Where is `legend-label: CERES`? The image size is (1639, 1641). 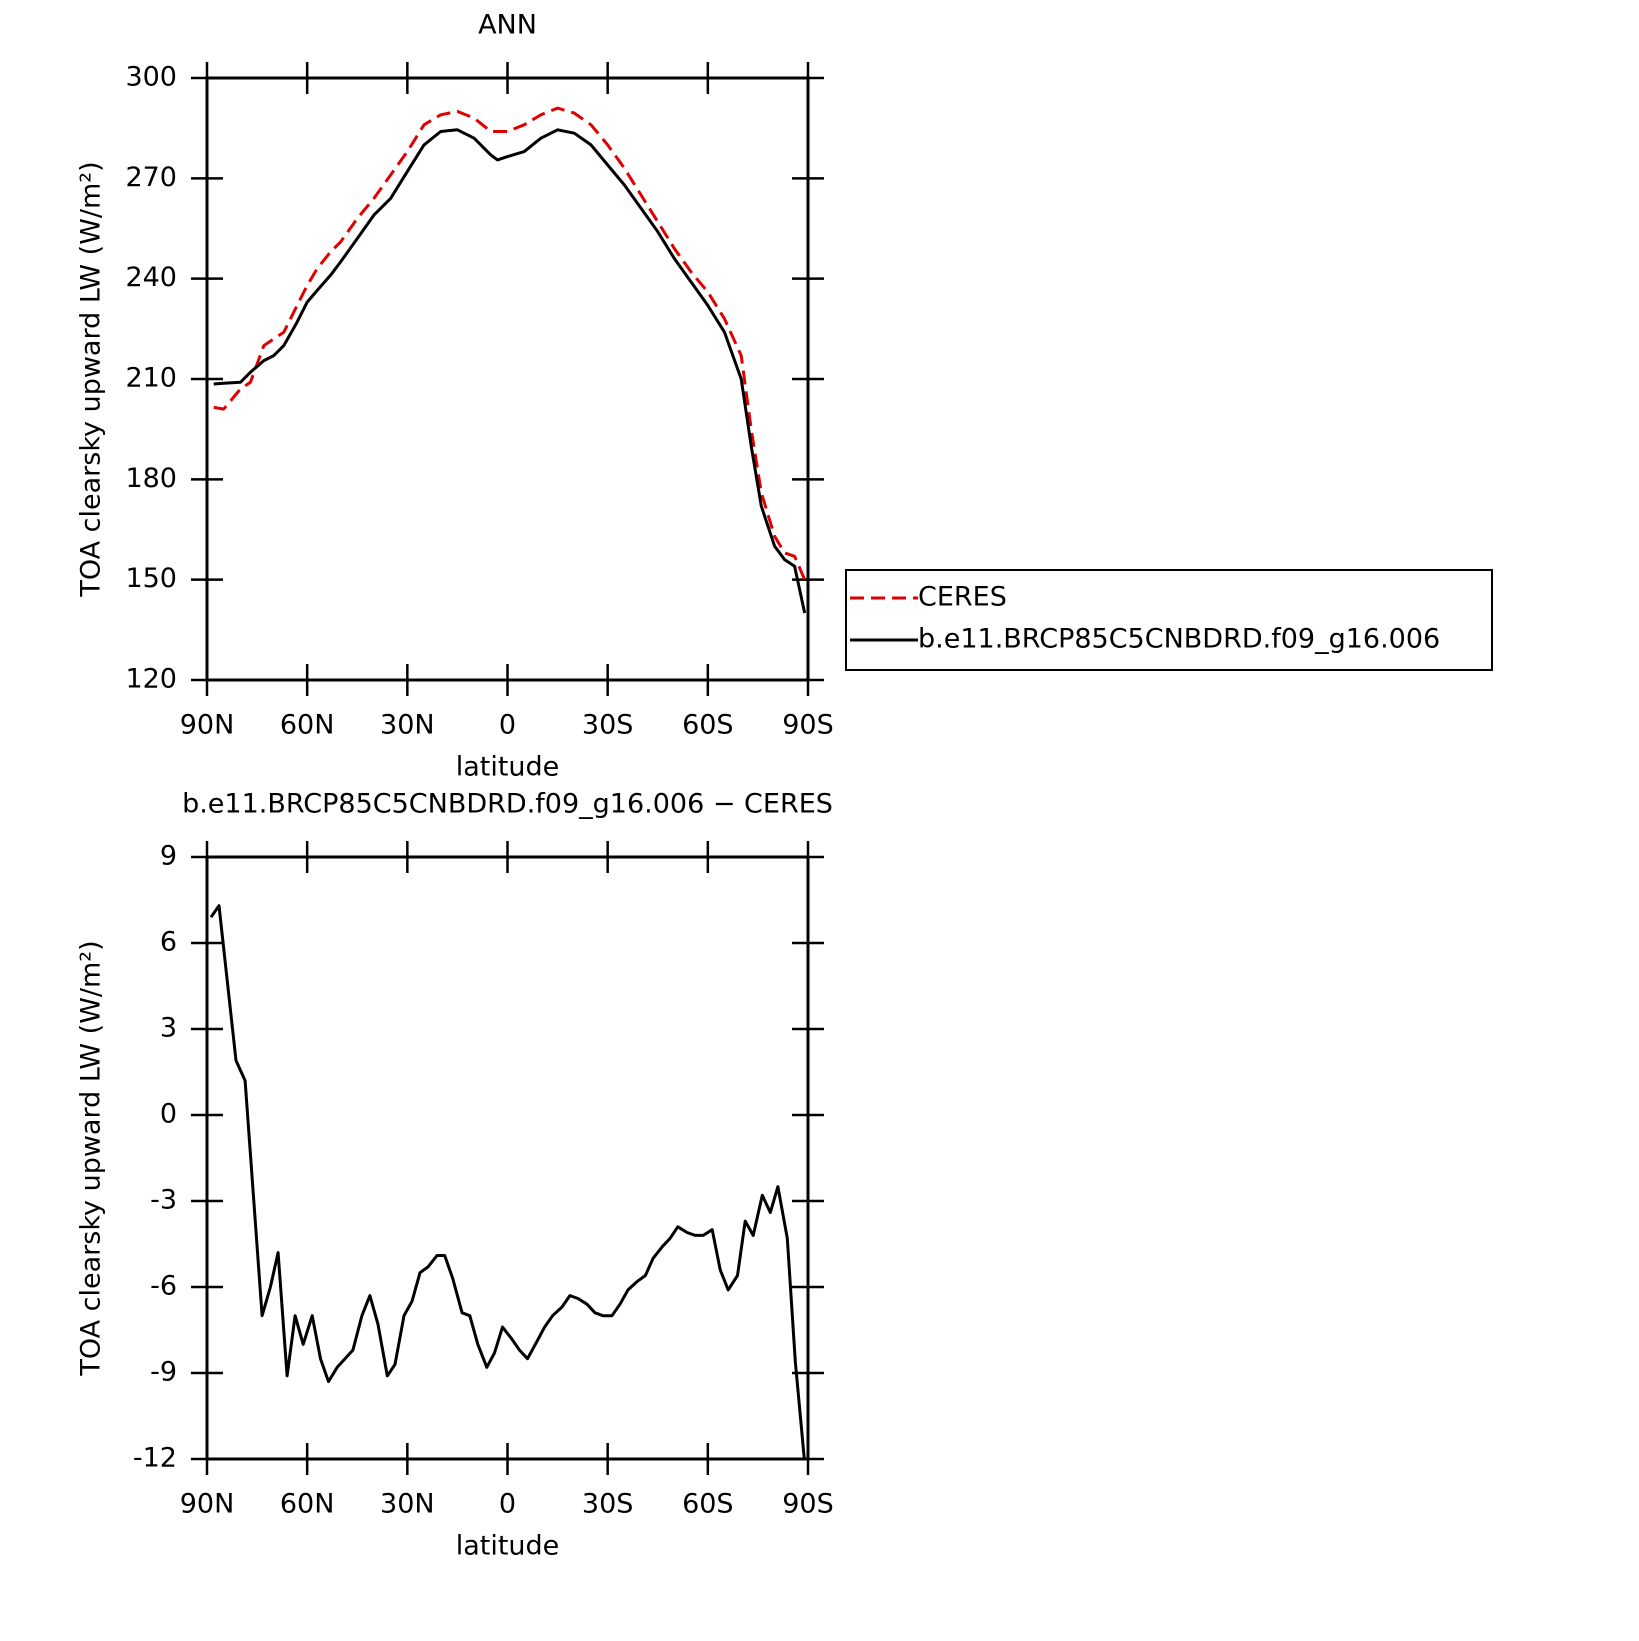 legend-label: CERES is located at coordinates (962, 597).